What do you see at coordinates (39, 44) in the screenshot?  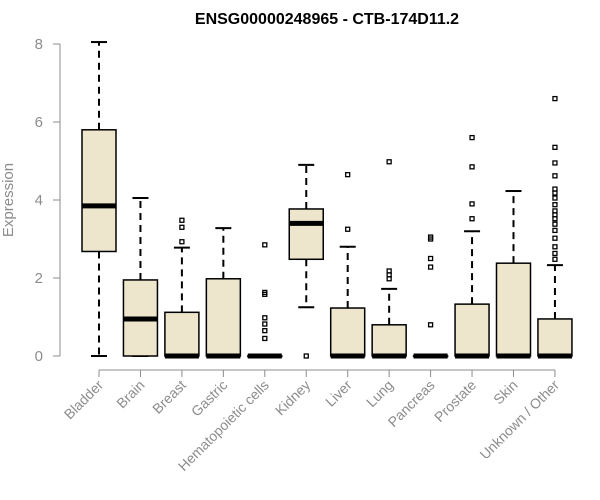 I see `y-tick-label: 8` at bounding box center [39, 44].